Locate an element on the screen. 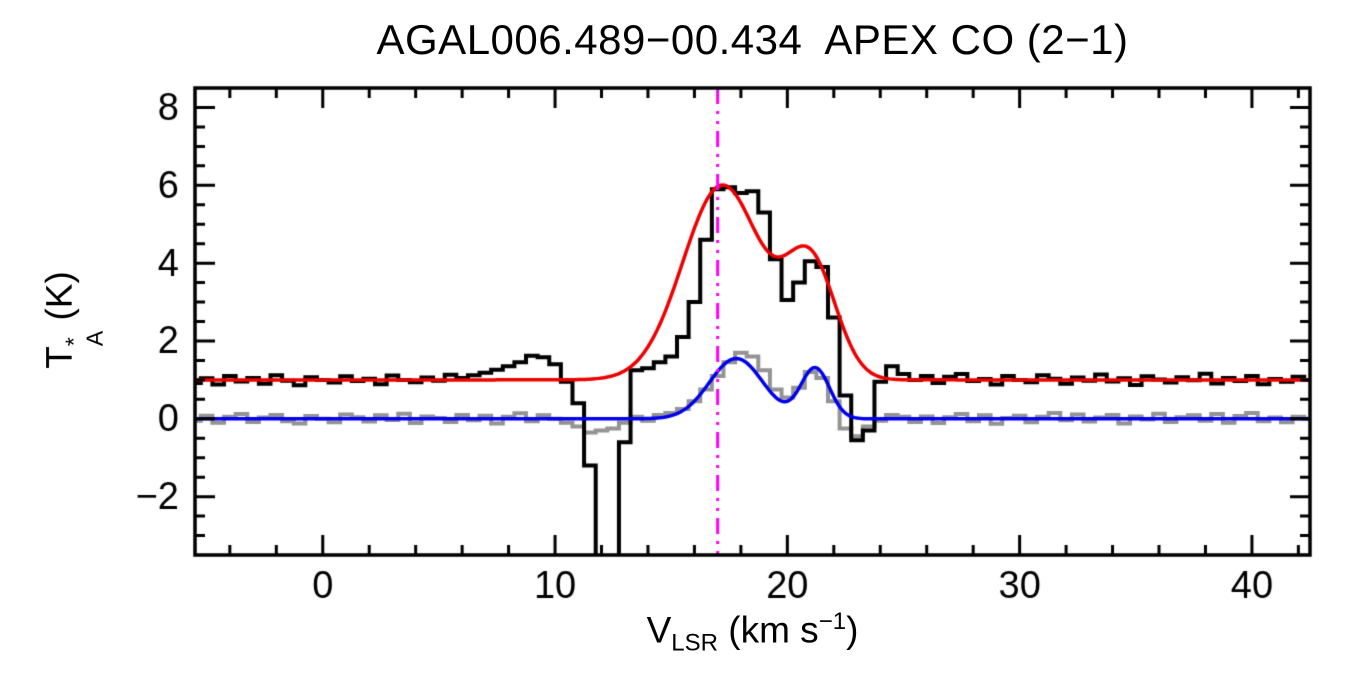 The height and width of the screenshot is (675, 1350). y-axis-title-supsub: * A is located at coordinates (84, 338).